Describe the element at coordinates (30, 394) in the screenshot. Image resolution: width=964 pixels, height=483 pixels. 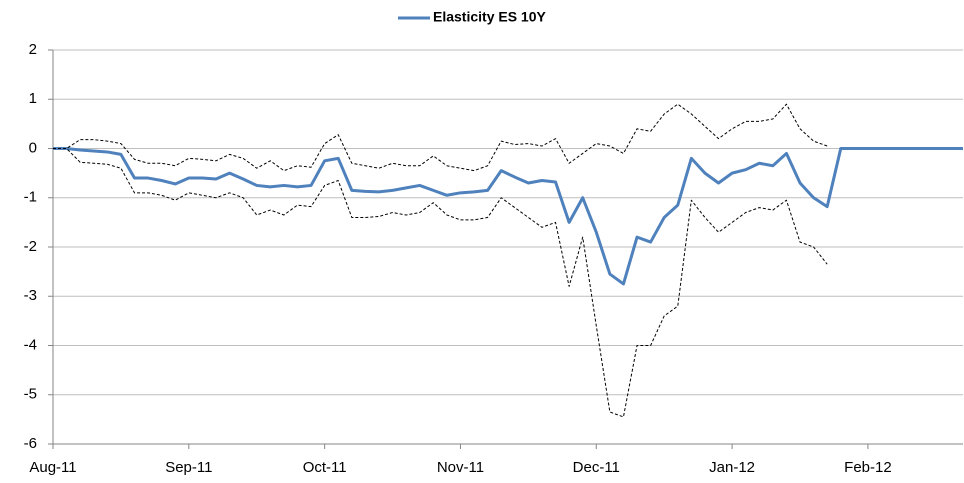
I see `y-tick-label: -5` at that location.